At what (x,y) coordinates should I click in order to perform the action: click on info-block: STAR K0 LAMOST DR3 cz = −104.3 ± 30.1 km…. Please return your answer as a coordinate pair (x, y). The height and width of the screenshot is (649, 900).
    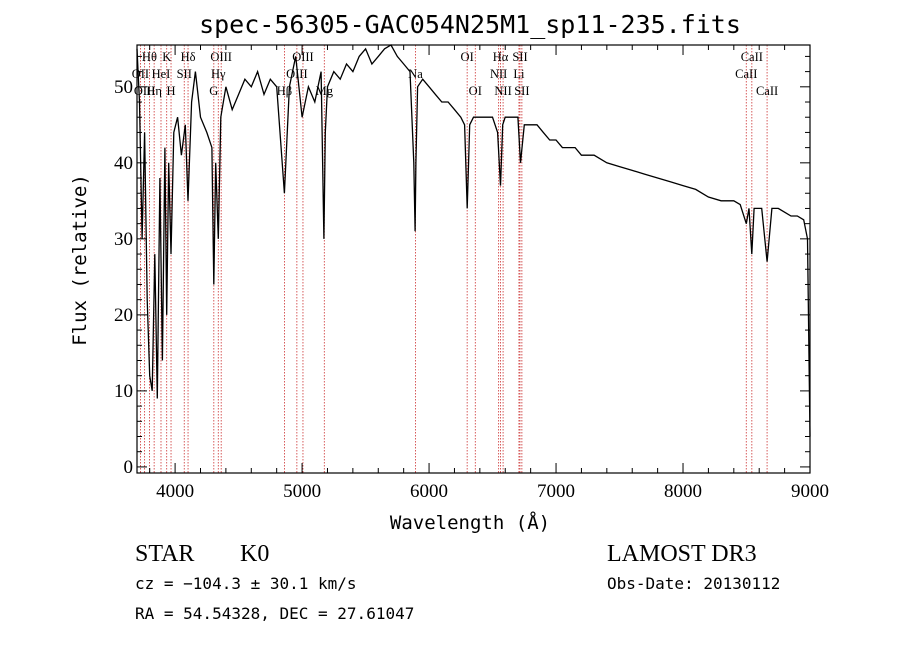
    Looking at the image, I should click on (457, 582).